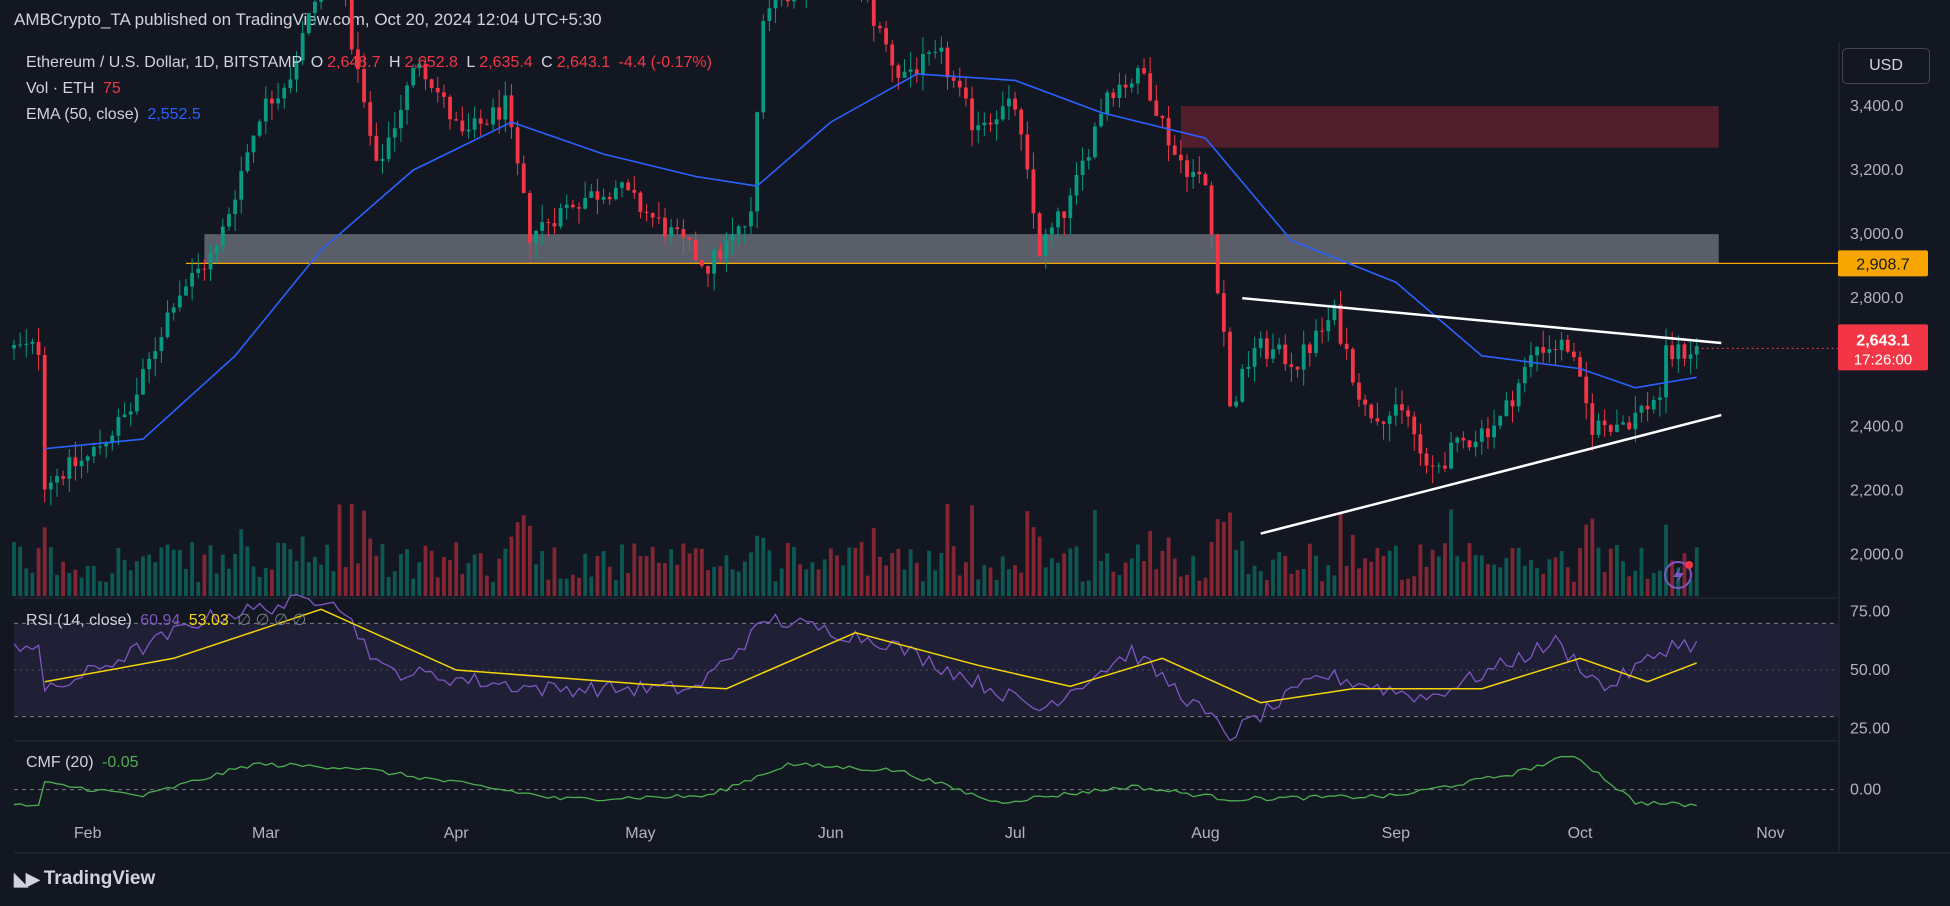 This screenshot has height=906, width=1950. I want to click on x-tick-label: Nov, so click(1770, 833).